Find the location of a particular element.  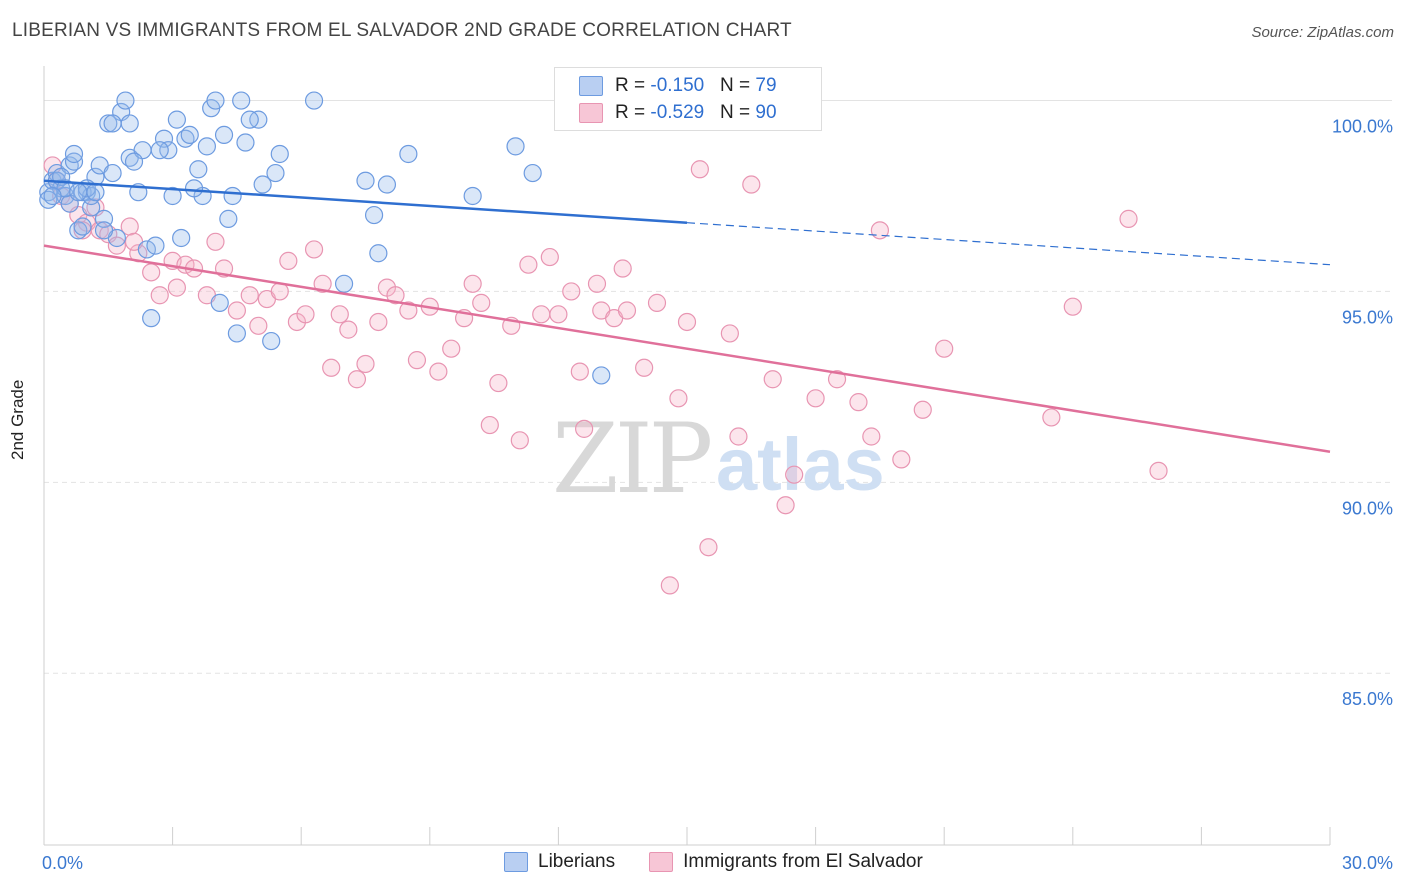

bottom-legend: Liberians Immigrants from El Salvador is located at coordinates (730, 862).